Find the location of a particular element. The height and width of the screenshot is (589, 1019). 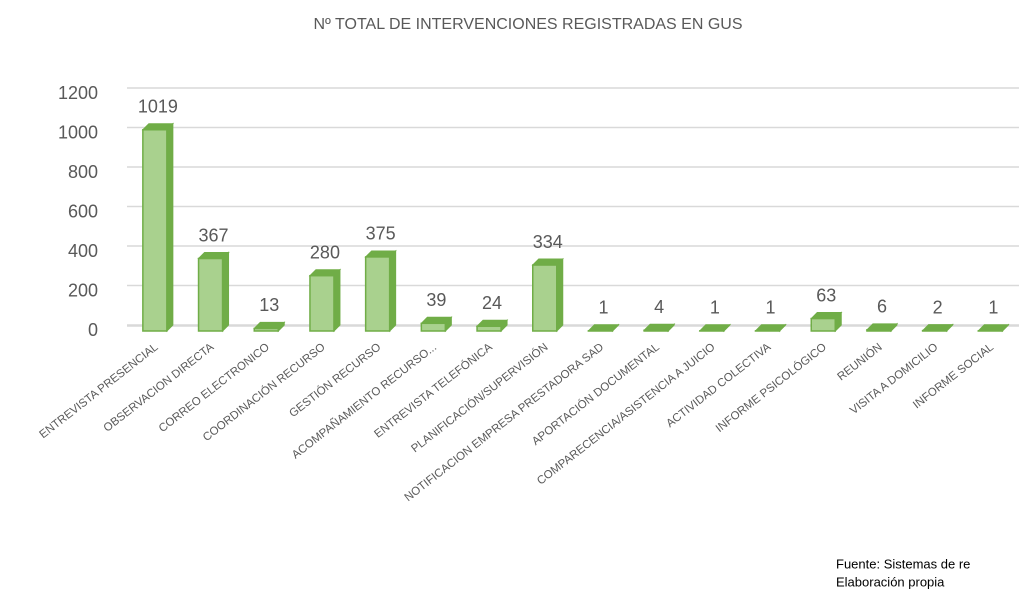

x-tick-label: ENTREVISTA PRESENCIAL is located at coordinates (100, 391).